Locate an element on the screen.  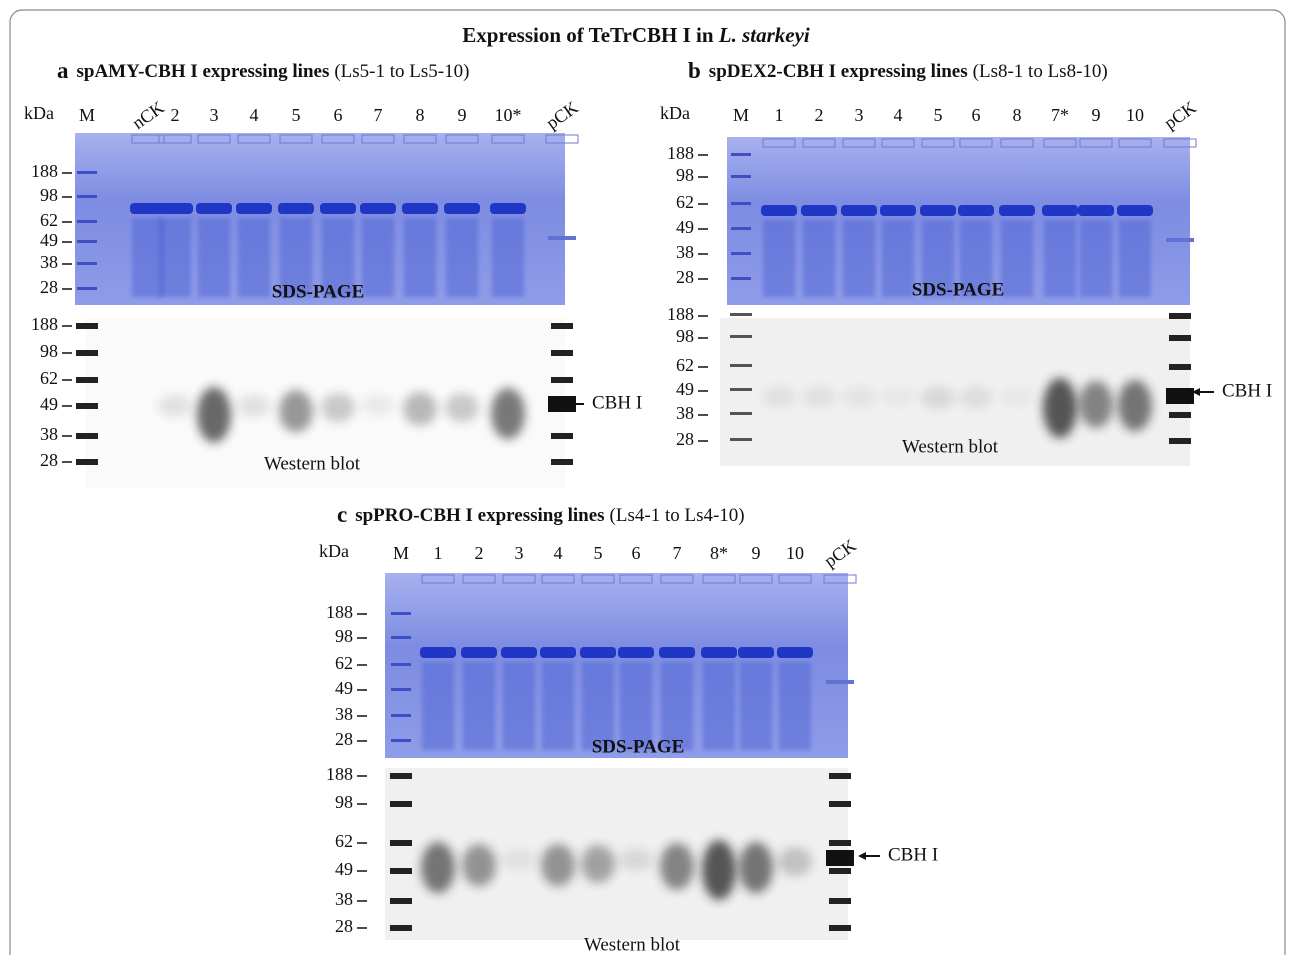
sds-label: SDS-PAGE is located at coordinates (958, 289).